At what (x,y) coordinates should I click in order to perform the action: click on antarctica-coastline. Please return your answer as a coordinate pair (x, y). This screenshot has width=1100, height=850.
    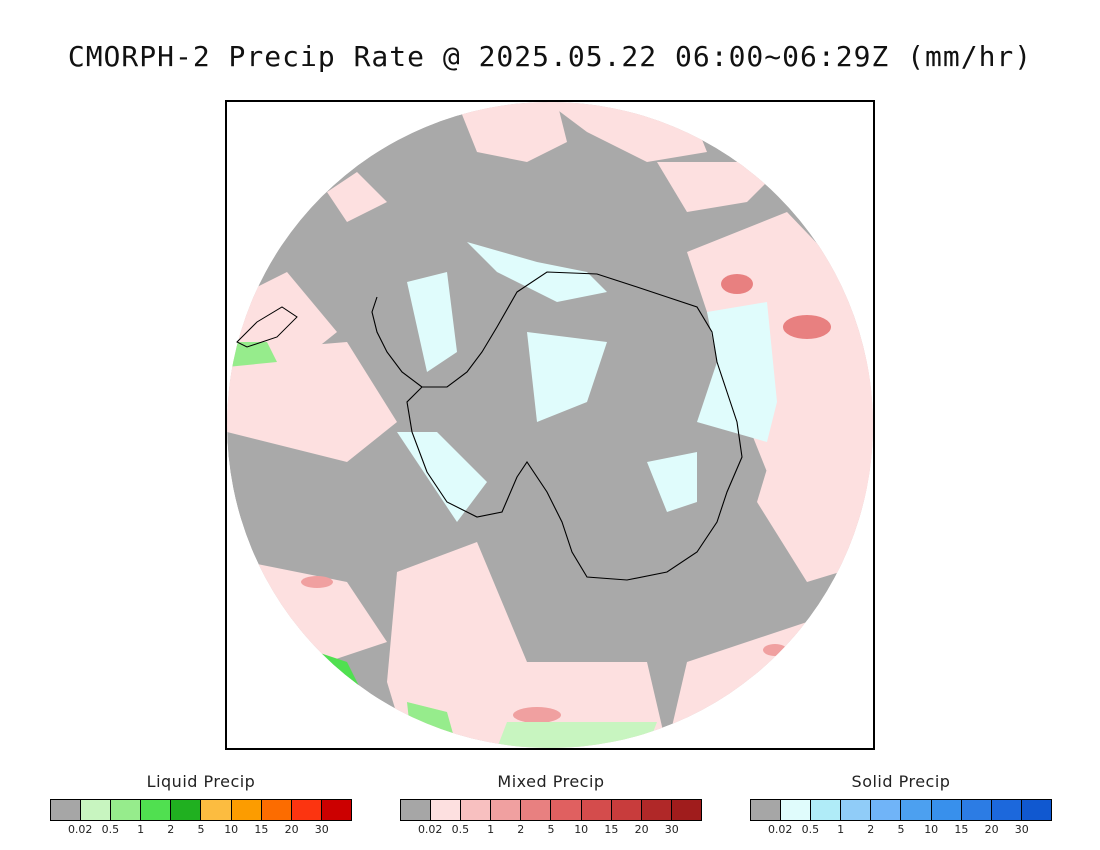
    Looking at the image, I should click on (574, 426).